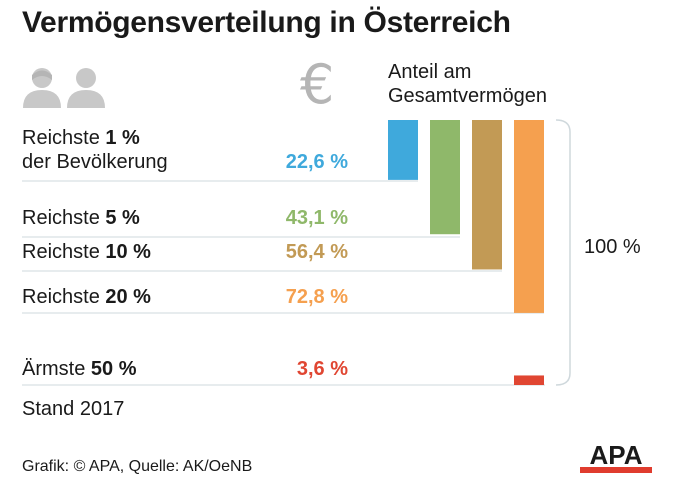 The image size is (684, 496). Describe the element at coordinates (316, 162) in the screenshot. I see `value-label-top1: 22,6 %` at that location.